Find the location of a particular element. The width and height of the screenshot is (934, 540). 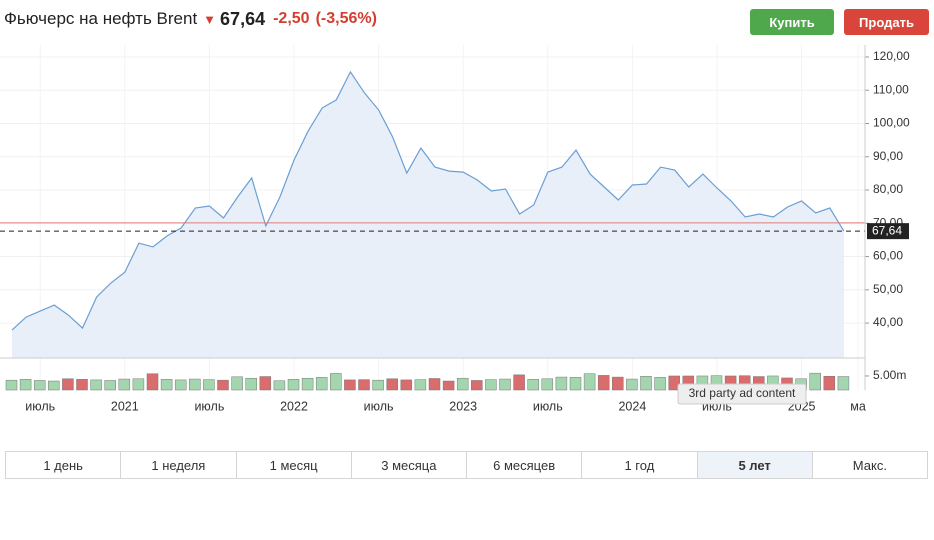

last-price-box is located at coordinates (888, 231).